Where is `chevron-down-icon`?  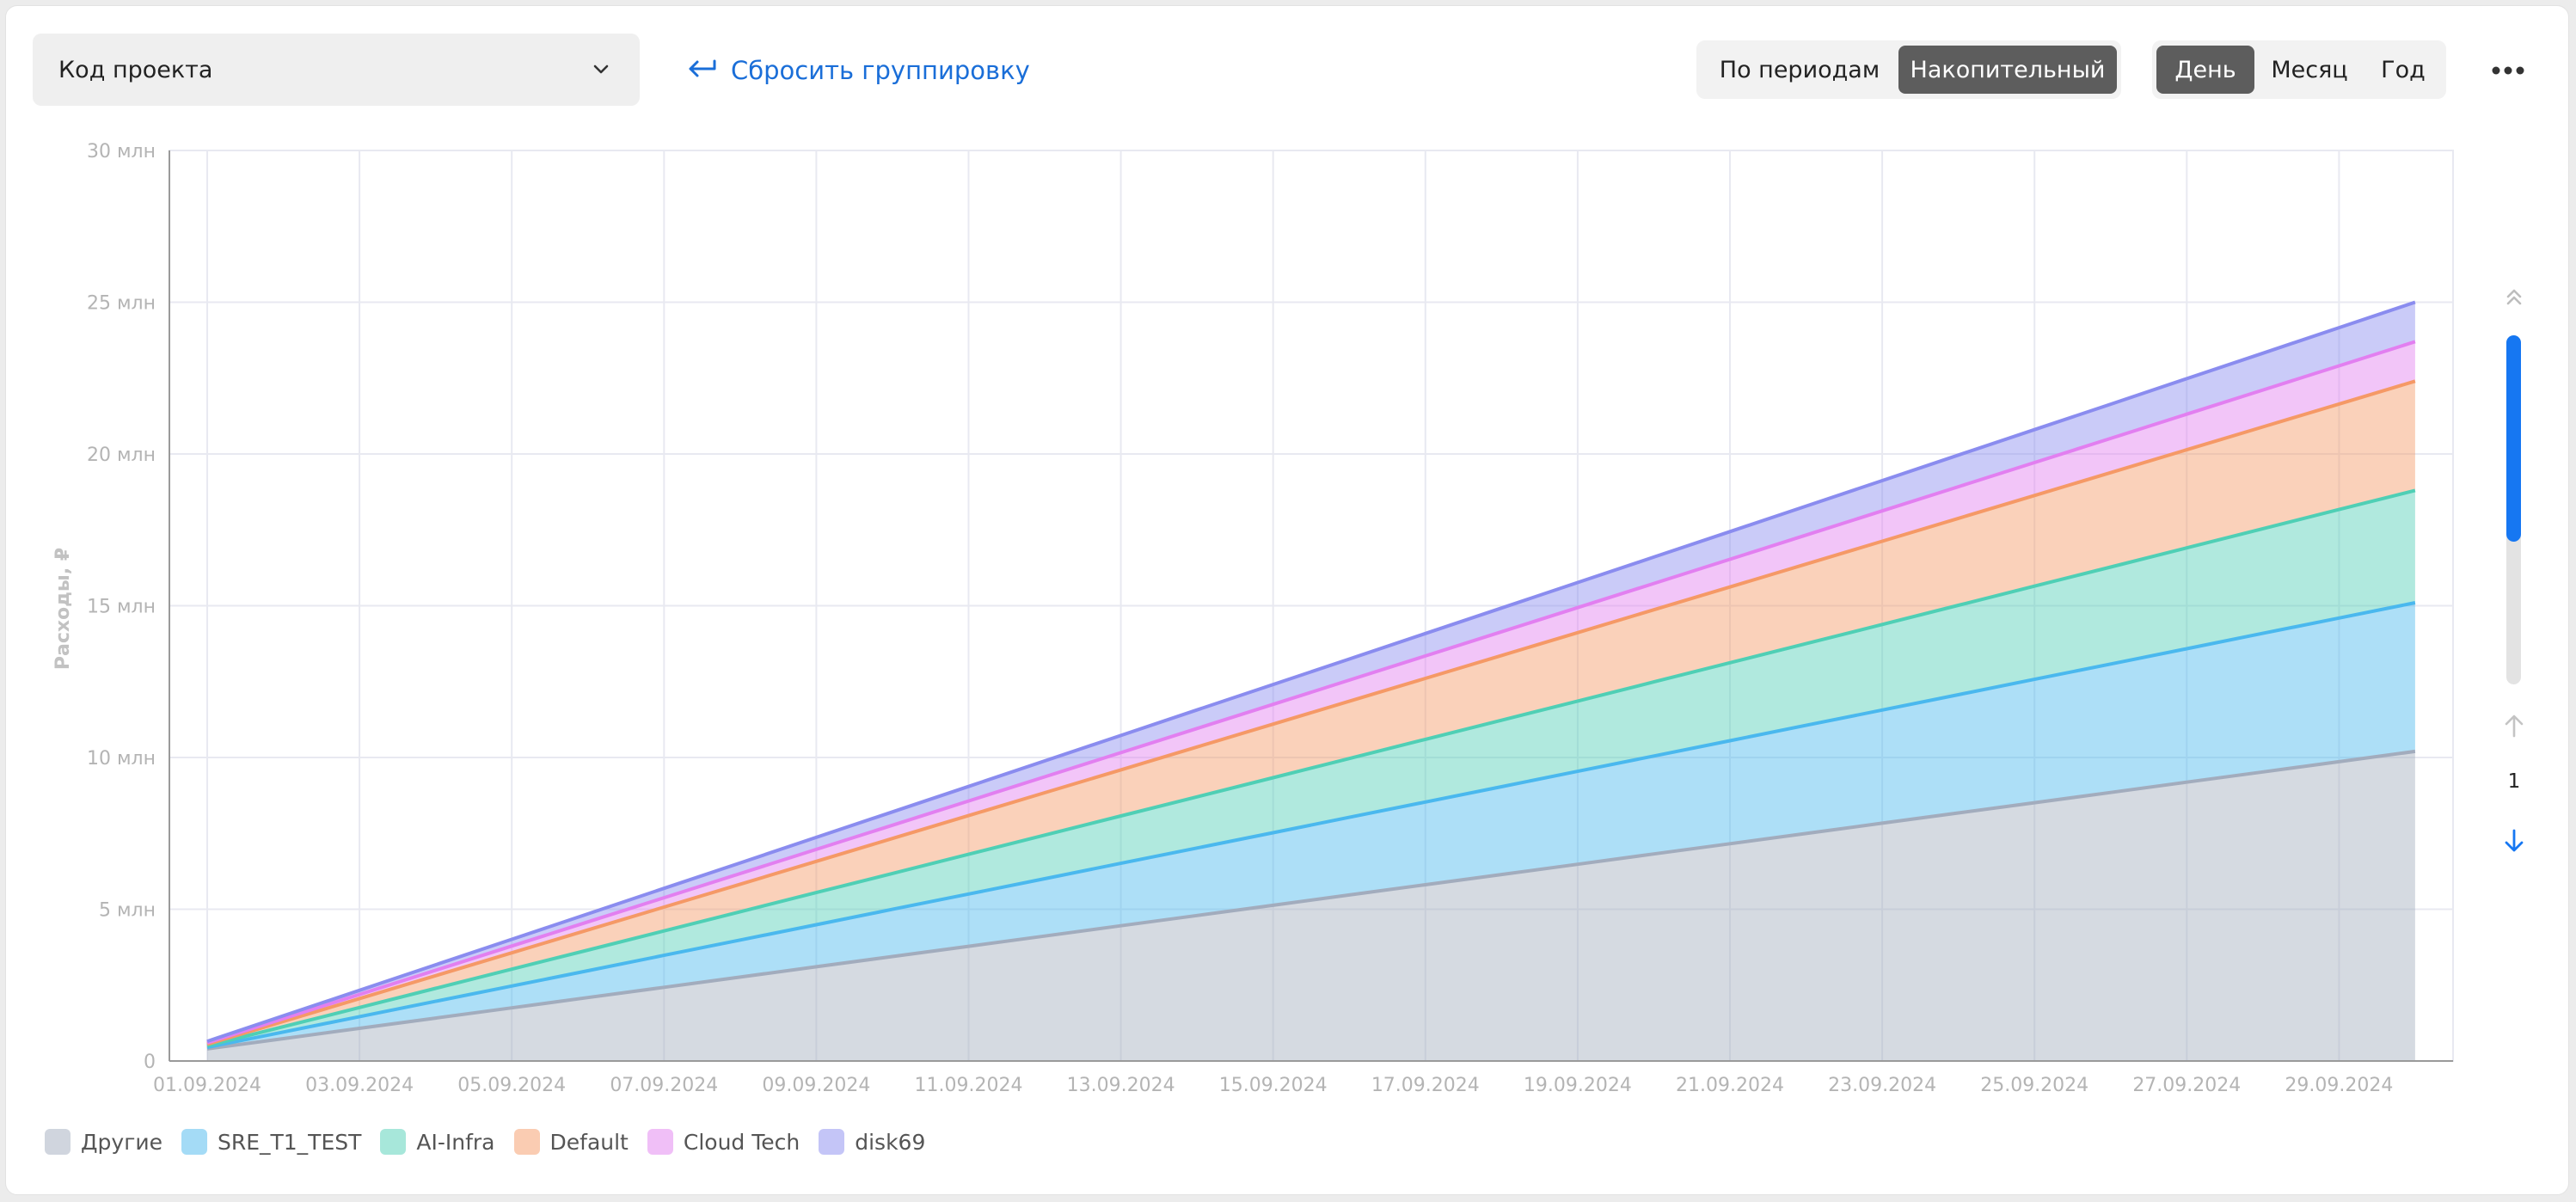 chevron-down-icon is located at coordinates (601, 70).